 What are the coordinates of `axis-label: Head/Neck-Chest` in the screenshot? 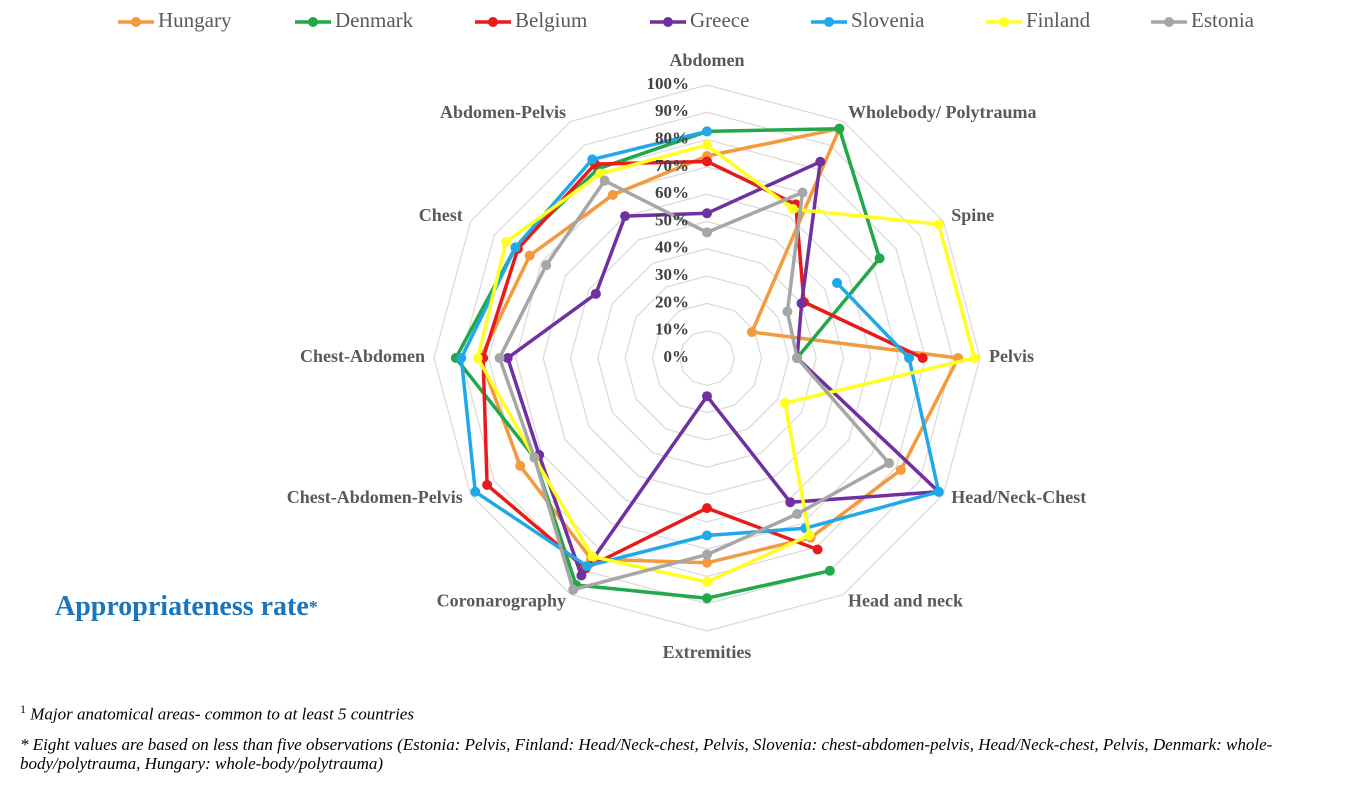 It's located at (1018, 497).